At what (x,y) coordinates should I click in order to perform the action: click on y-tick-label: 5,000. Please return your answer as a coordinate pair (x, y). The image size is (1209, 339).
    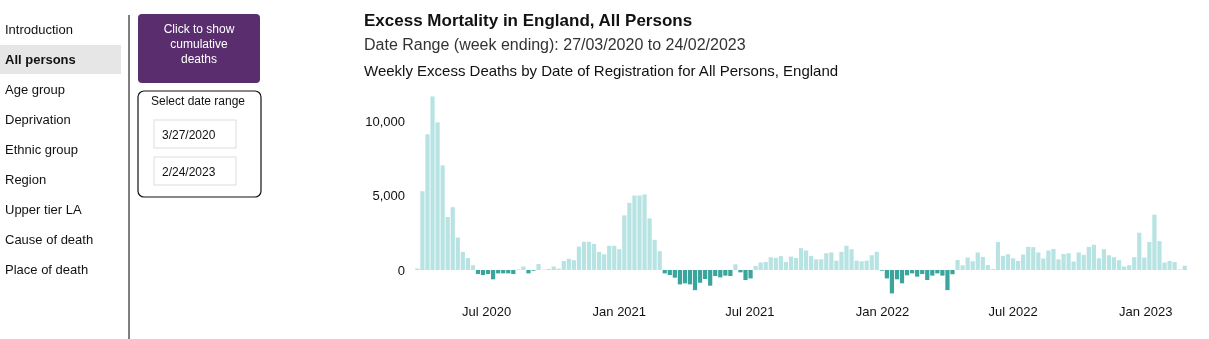
    Looking at the image, I should click on (388, 196).